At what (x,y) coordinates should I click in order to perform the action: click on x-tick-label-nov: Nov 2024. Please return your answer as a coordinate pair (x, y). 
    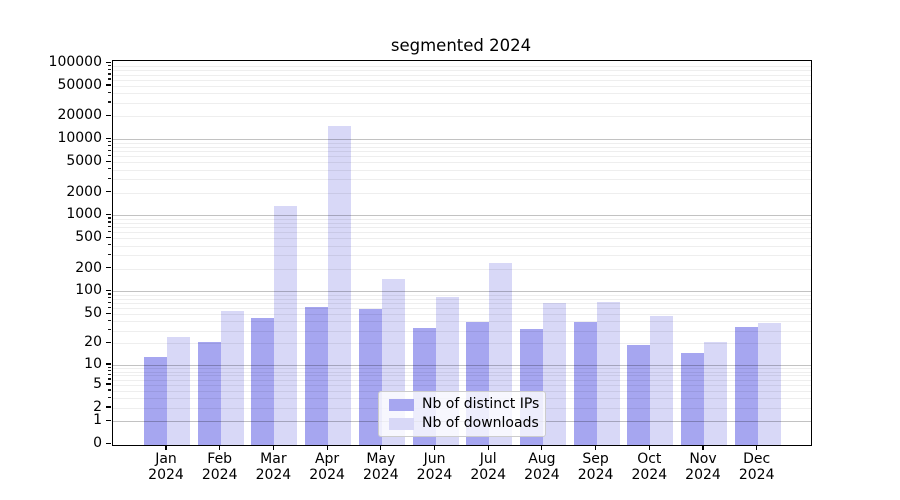
    Looking at the image, I should click on (703, 467).